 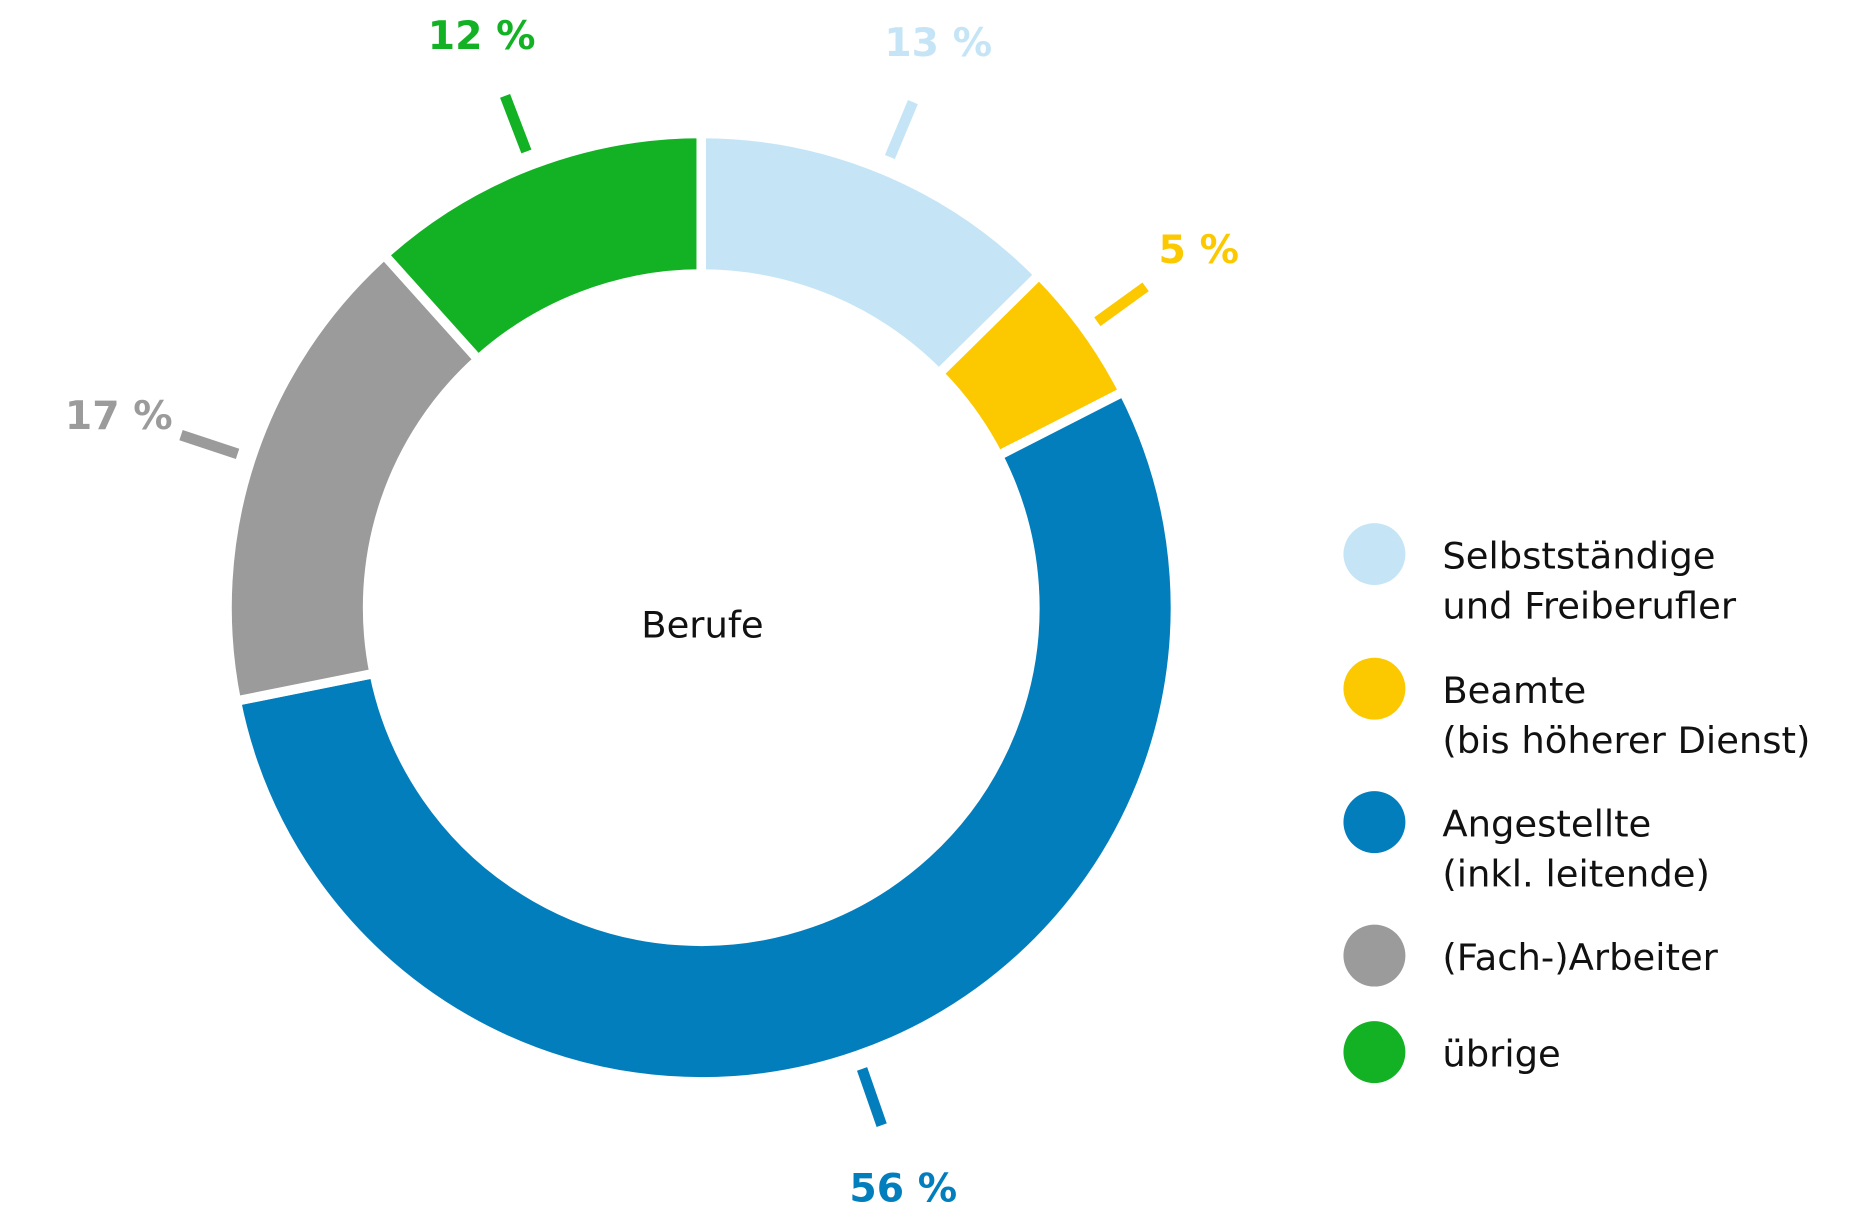 What do you see at coordinates (1626, 740) in the screenshot?
I see `legend-label: (bis höherer Dienst)` at bounding box center [1626, 740].